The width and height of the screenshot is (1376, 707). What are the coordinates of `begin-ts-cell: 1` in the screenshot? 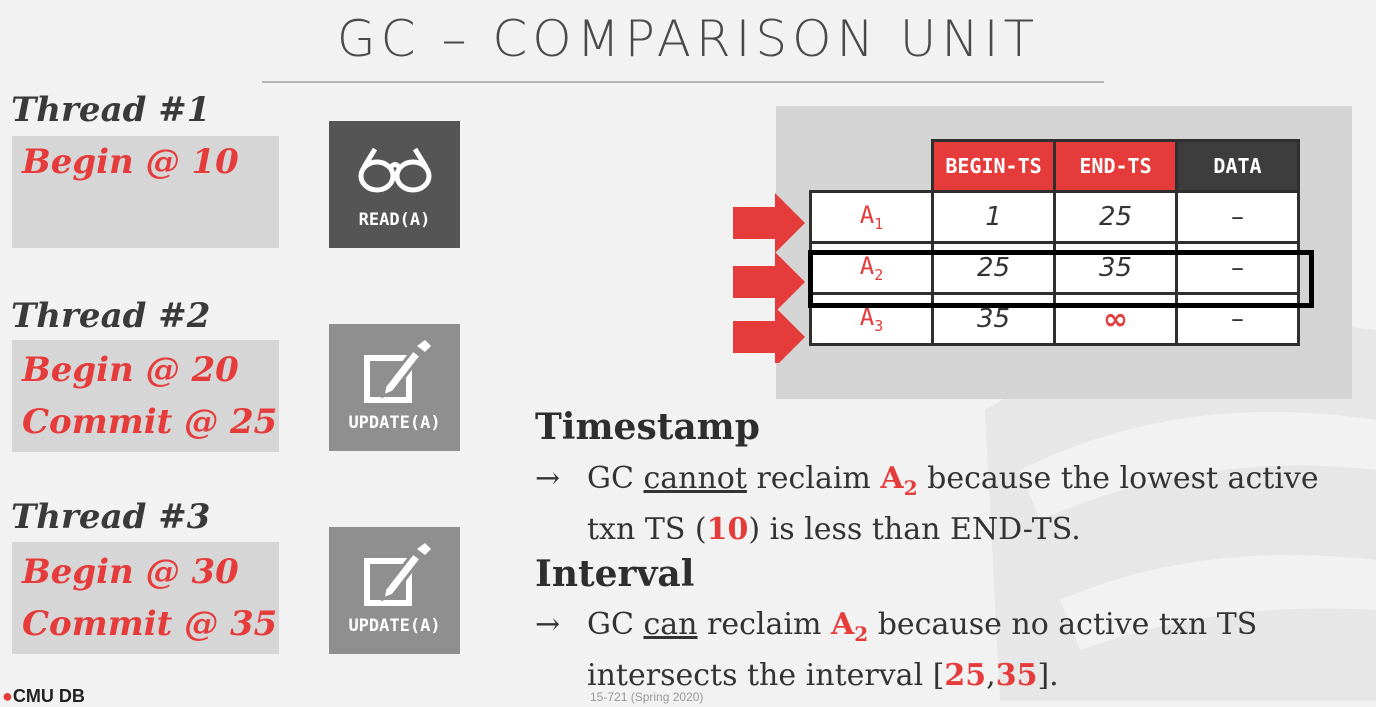 It's located at (993, 217).